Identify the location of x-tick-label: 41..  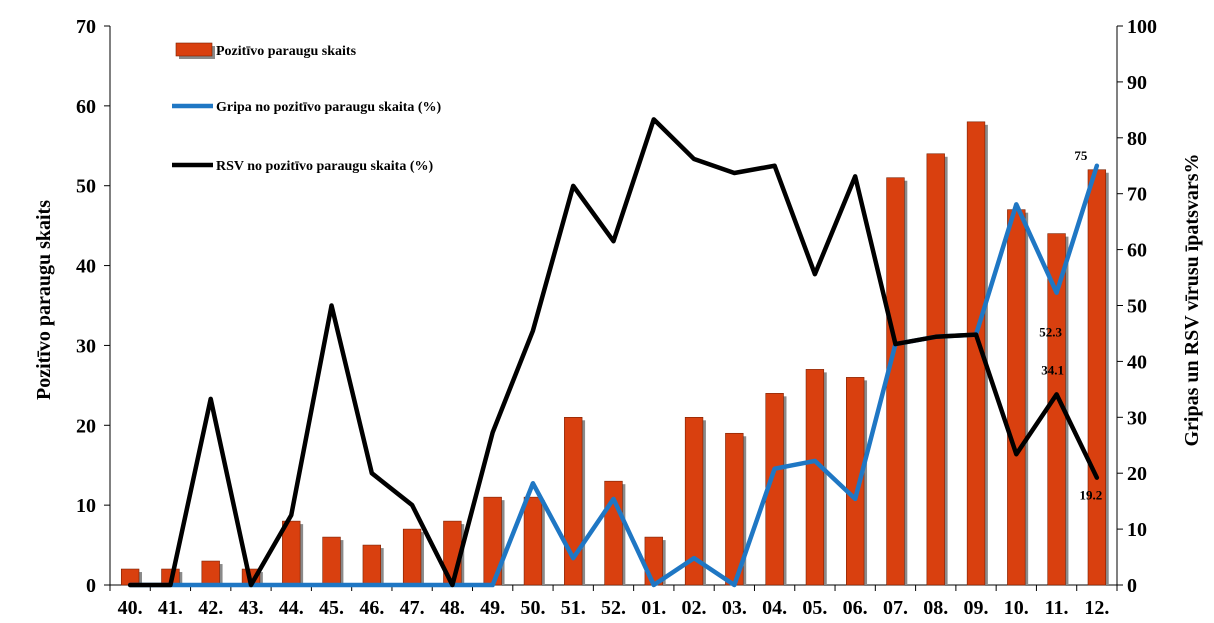
(170, 608).